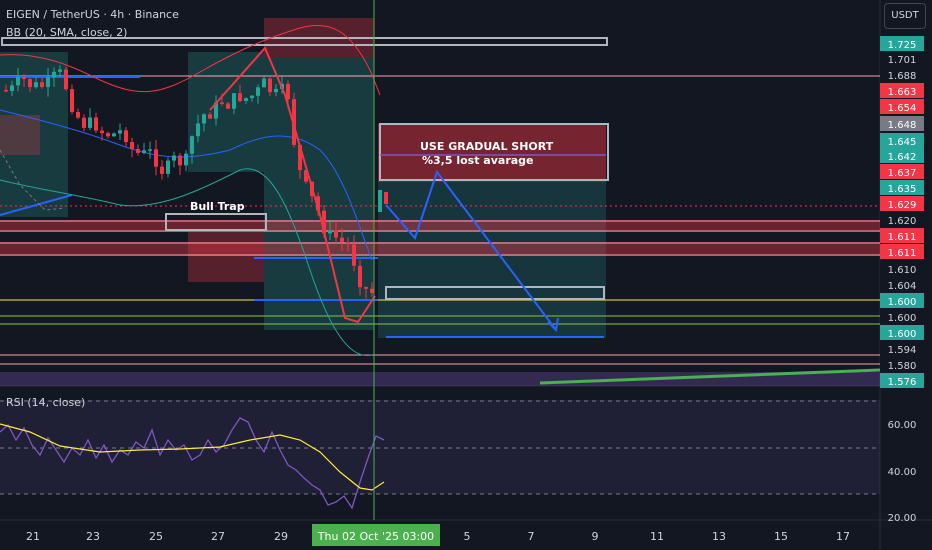 This screenshot has height=550, width=932. I want to click on rsi-tick-label: 60.00, so click(902, 425).